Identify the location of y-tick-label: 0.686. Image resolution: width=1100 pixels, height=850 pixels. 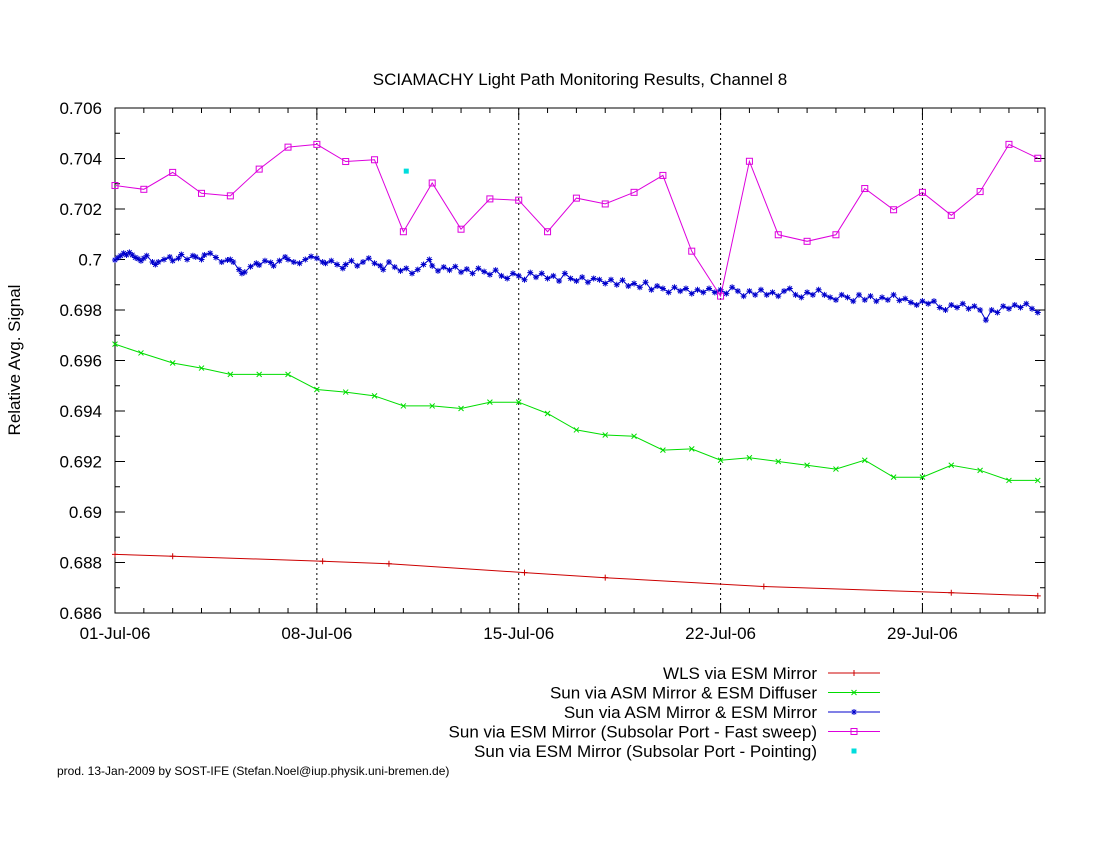
(80, 613).